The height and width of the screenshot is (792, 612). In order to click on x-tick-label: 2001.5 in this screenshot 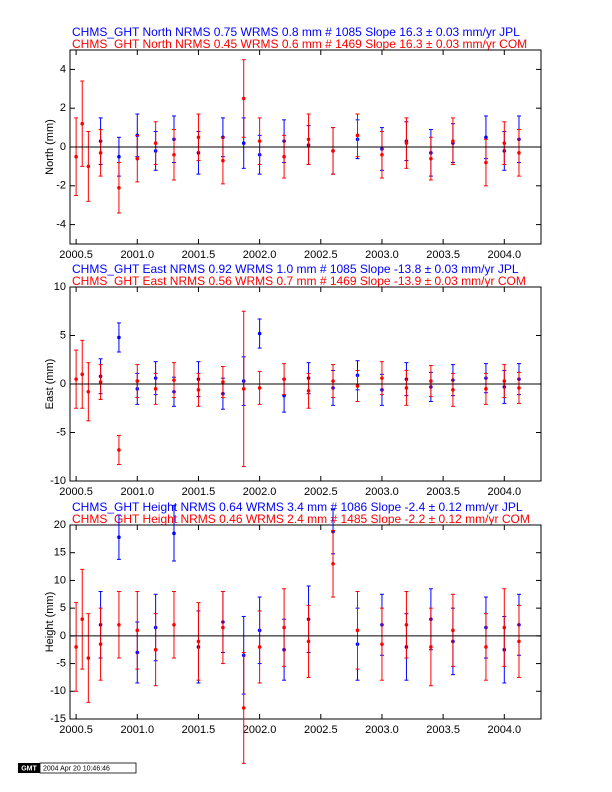, I will do `click(199, 730)`.